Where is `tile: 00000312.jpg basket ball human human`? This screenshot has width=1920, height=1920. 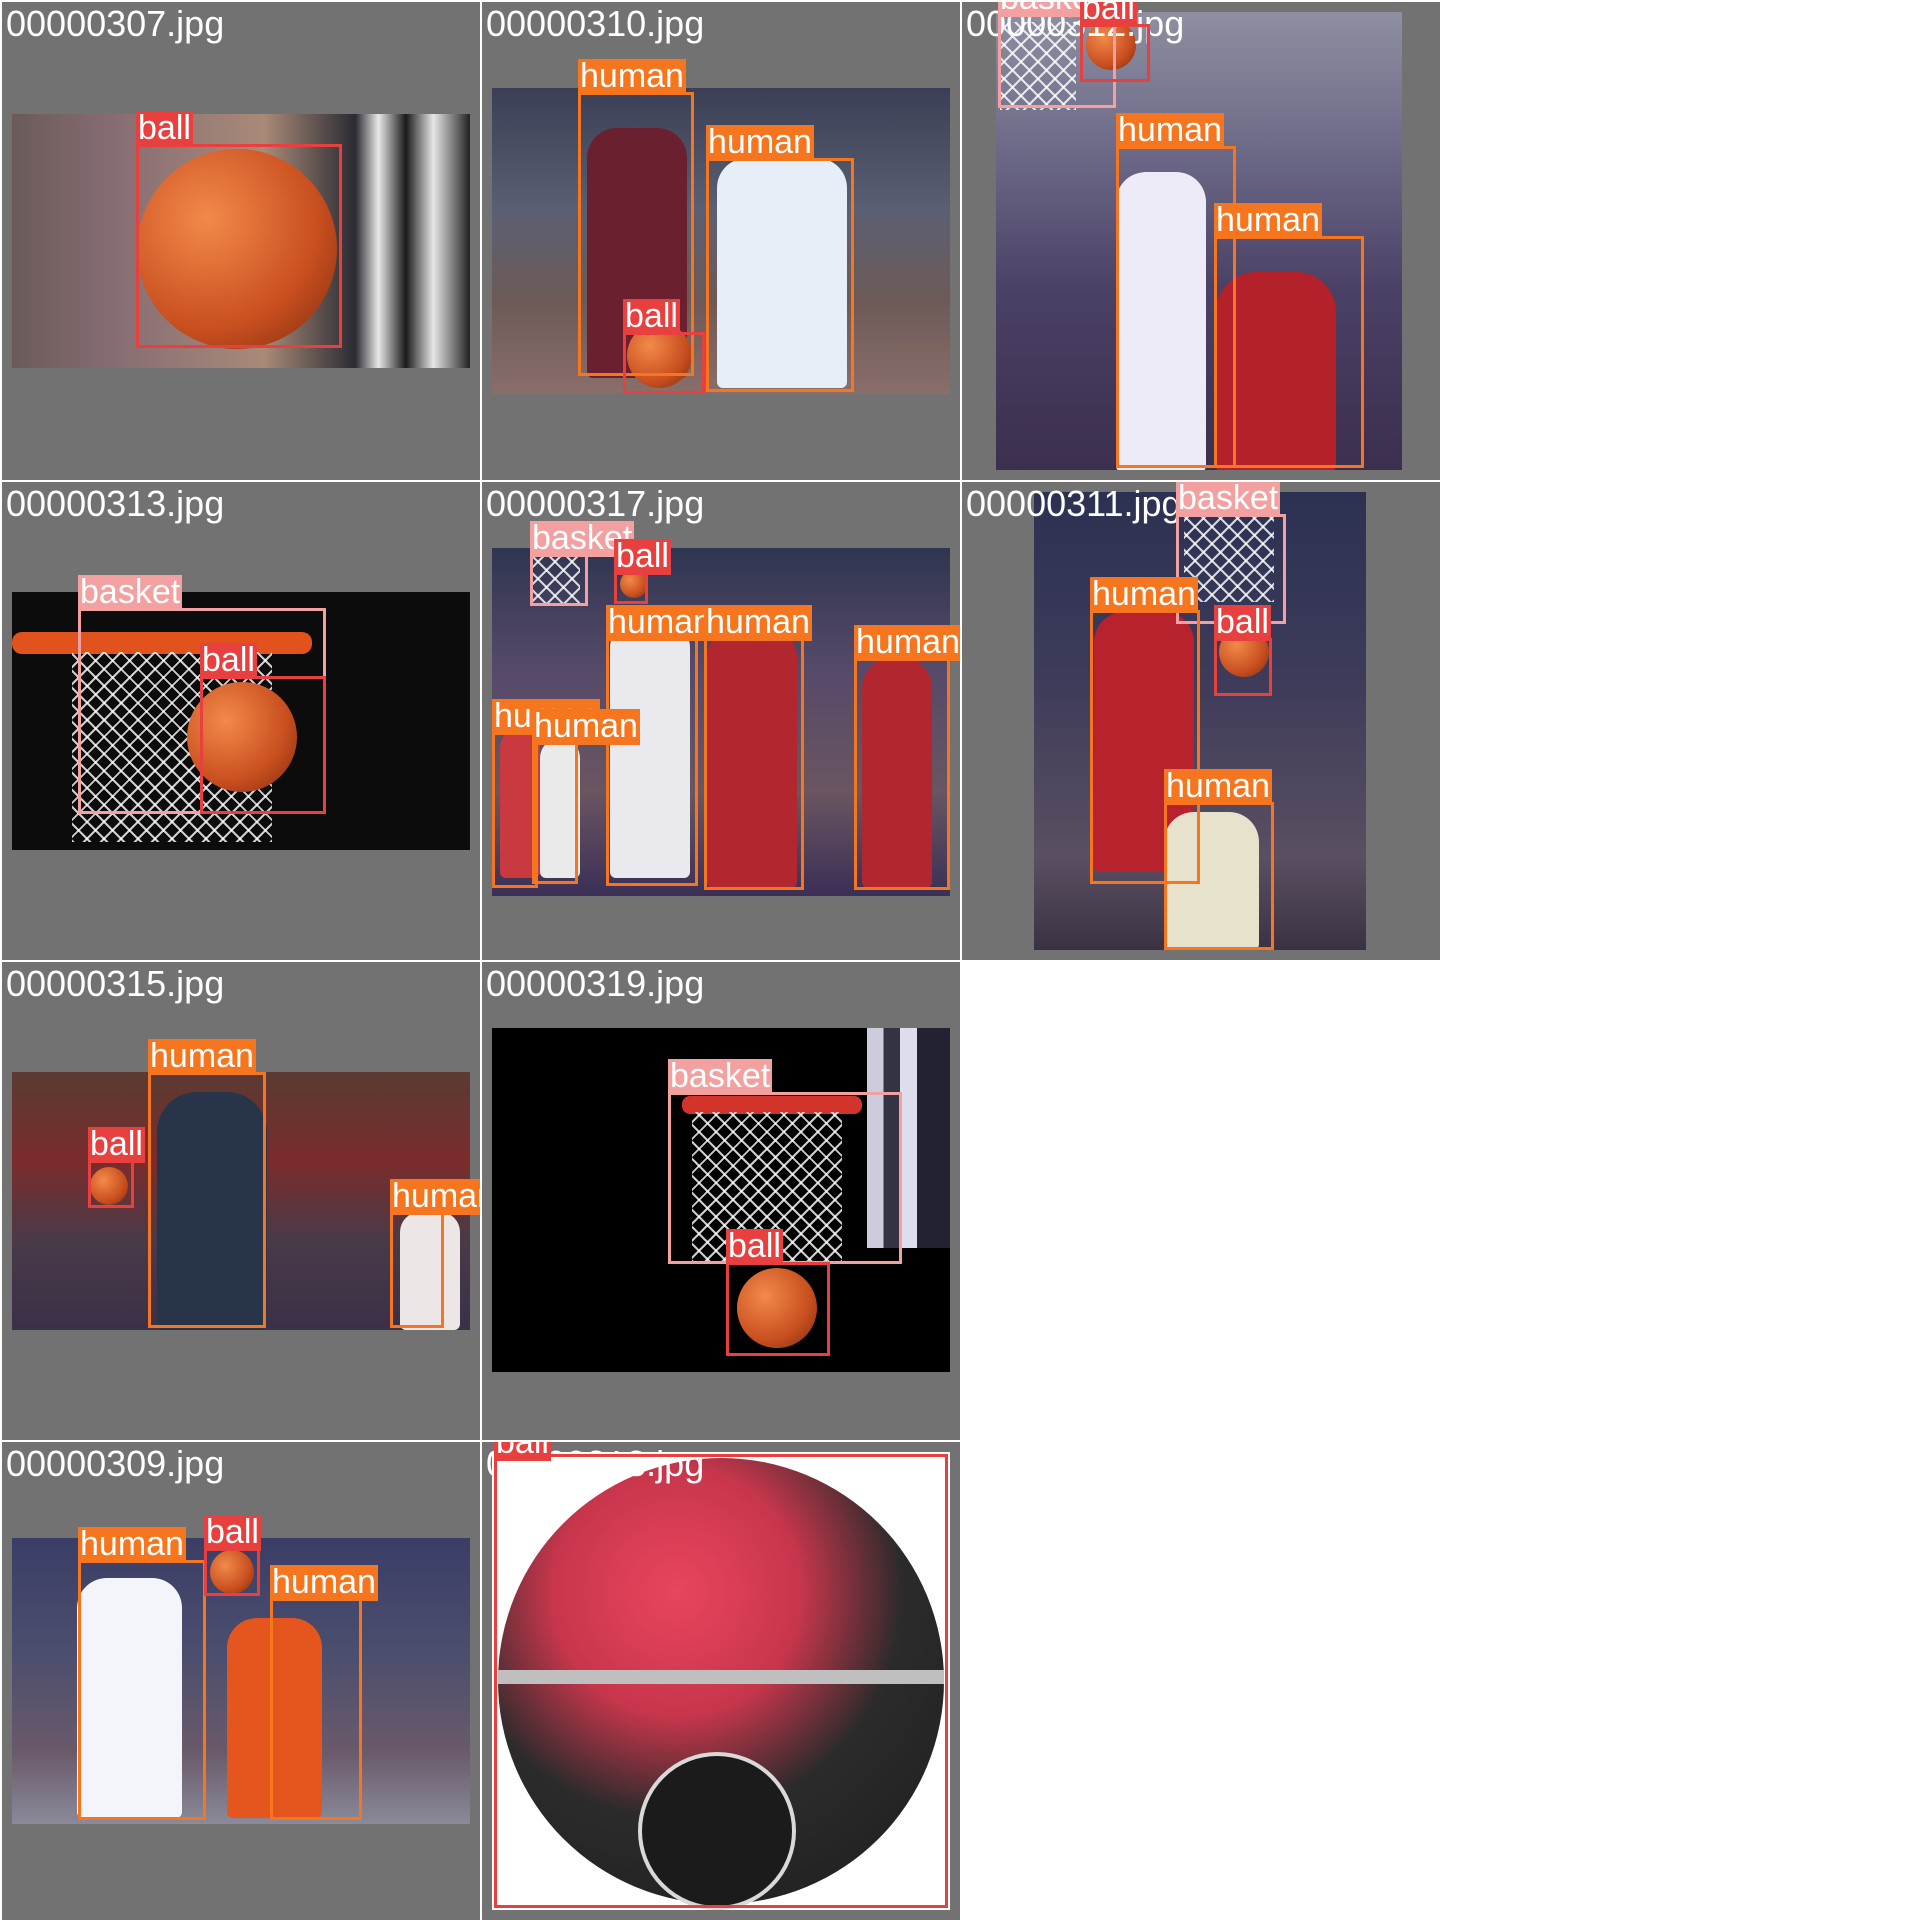
tile: 00000312.jpg basket ball human human is located at coordinates (1201, 241).